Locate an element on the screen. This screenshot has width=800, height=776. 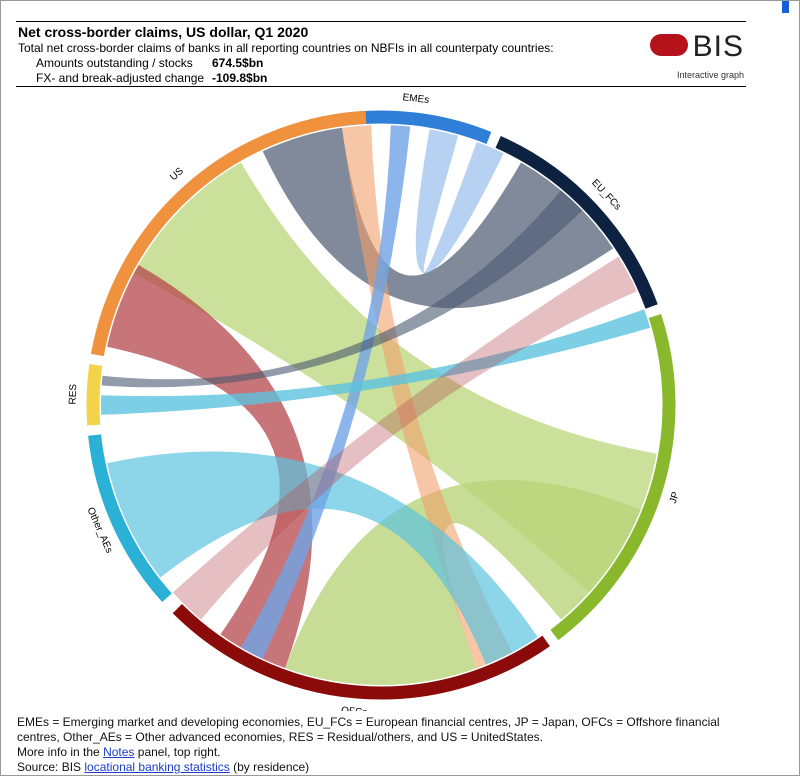
notes-link: Notes is located at coordinates (119, 752).